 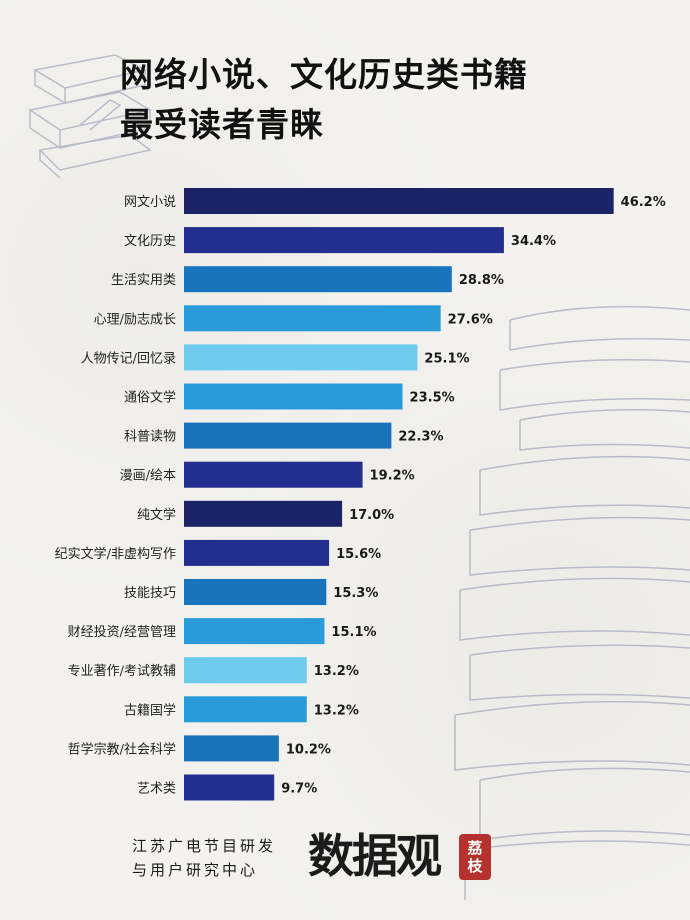 I want to click on value-label: 19.2%, so click(x=392, y=476).